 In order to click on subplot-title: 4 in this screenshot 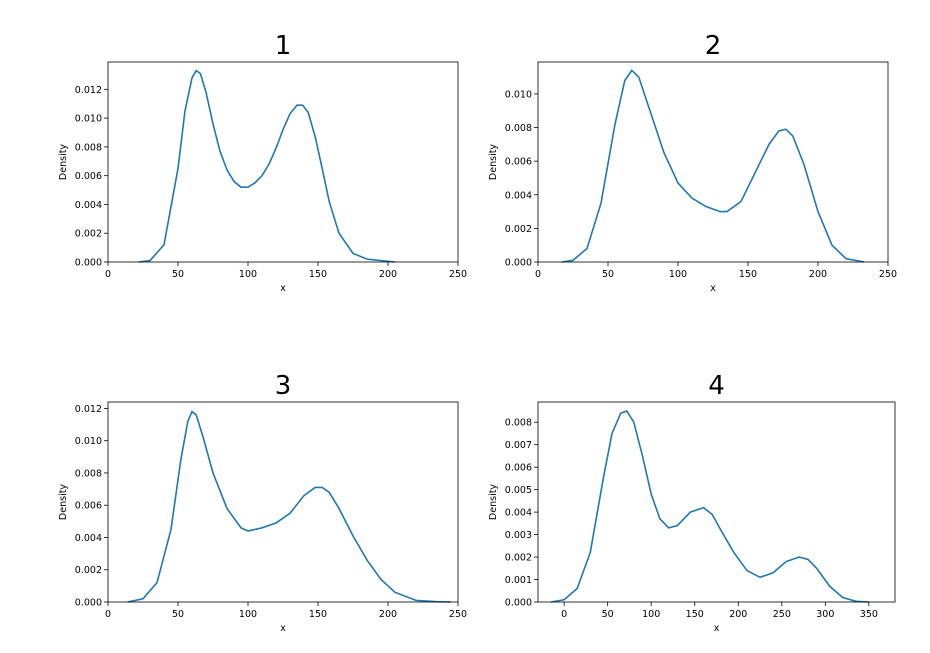, I will do `click(716, 386)`.